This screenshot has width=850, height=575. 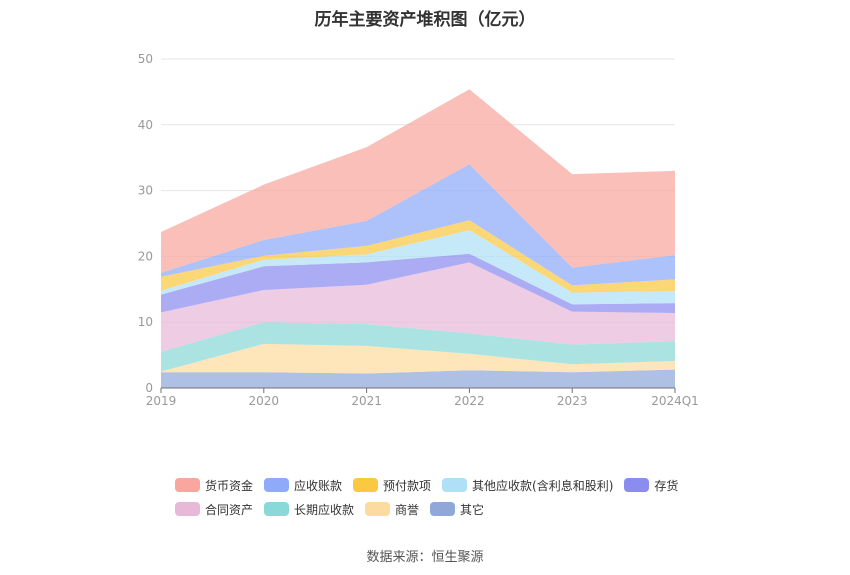 What do you see at coordinates (145, 322) in the screenshot?
I see `y-tick-label: 10` at bounding box center [145, 322].